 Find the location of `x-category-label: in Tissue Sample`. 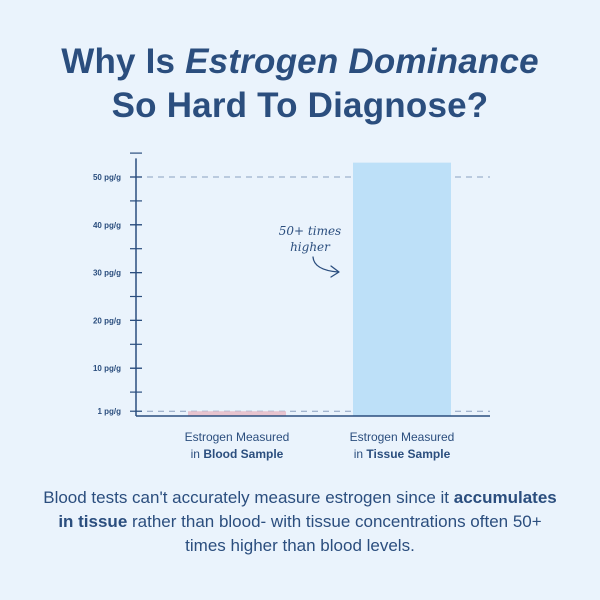

x-category-label: in Tissue Sample is located at coordinates (402, 454).